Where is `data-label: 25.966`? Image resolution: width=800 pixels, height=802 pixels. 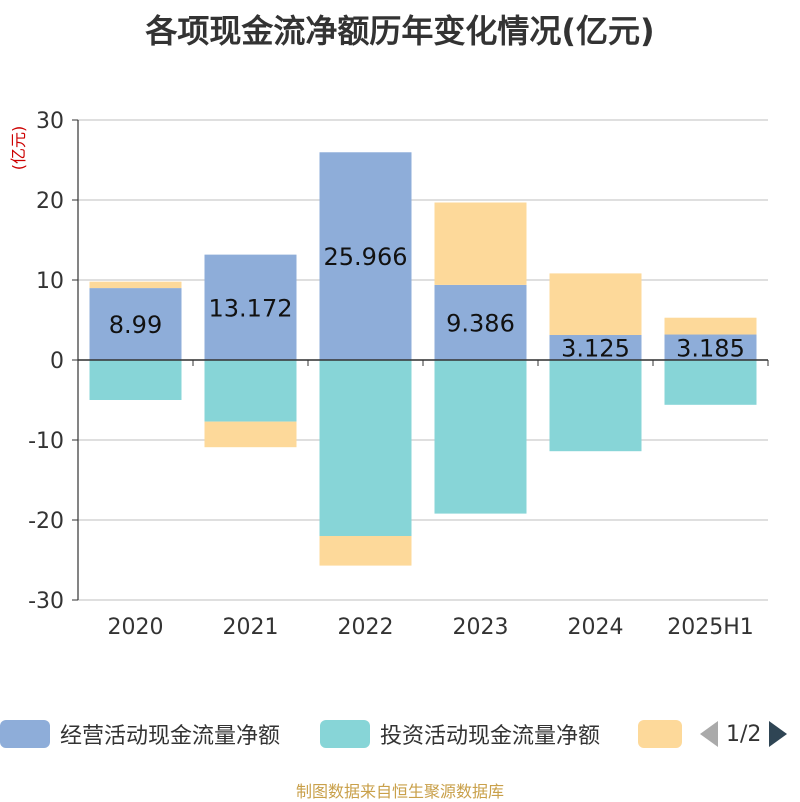
data-label: 25.966 is located at coordinates (366, 257).